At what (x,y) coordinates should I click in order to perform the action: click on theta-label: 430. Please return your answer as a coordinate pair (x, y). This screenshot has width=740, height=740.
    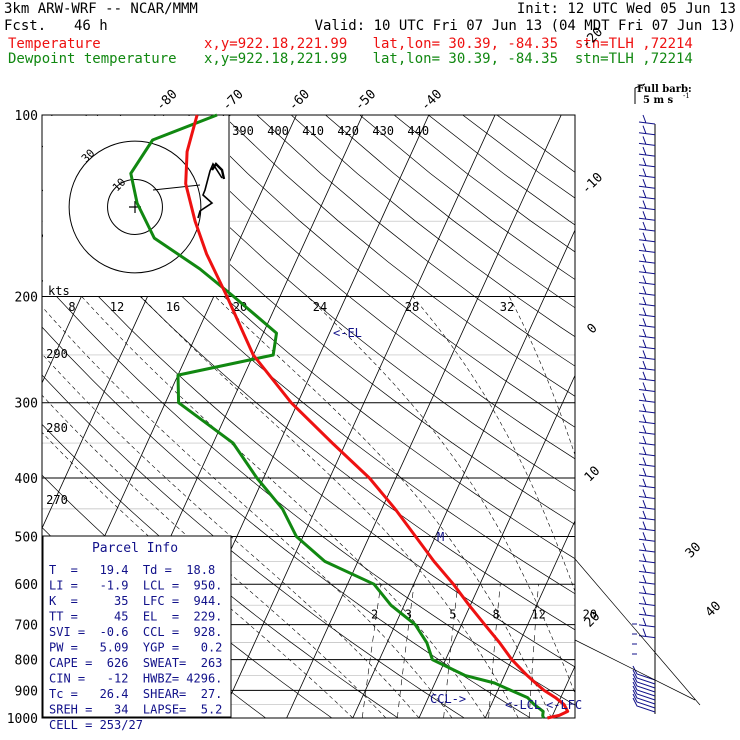
    Looking at the image, I should click on (383, 131).